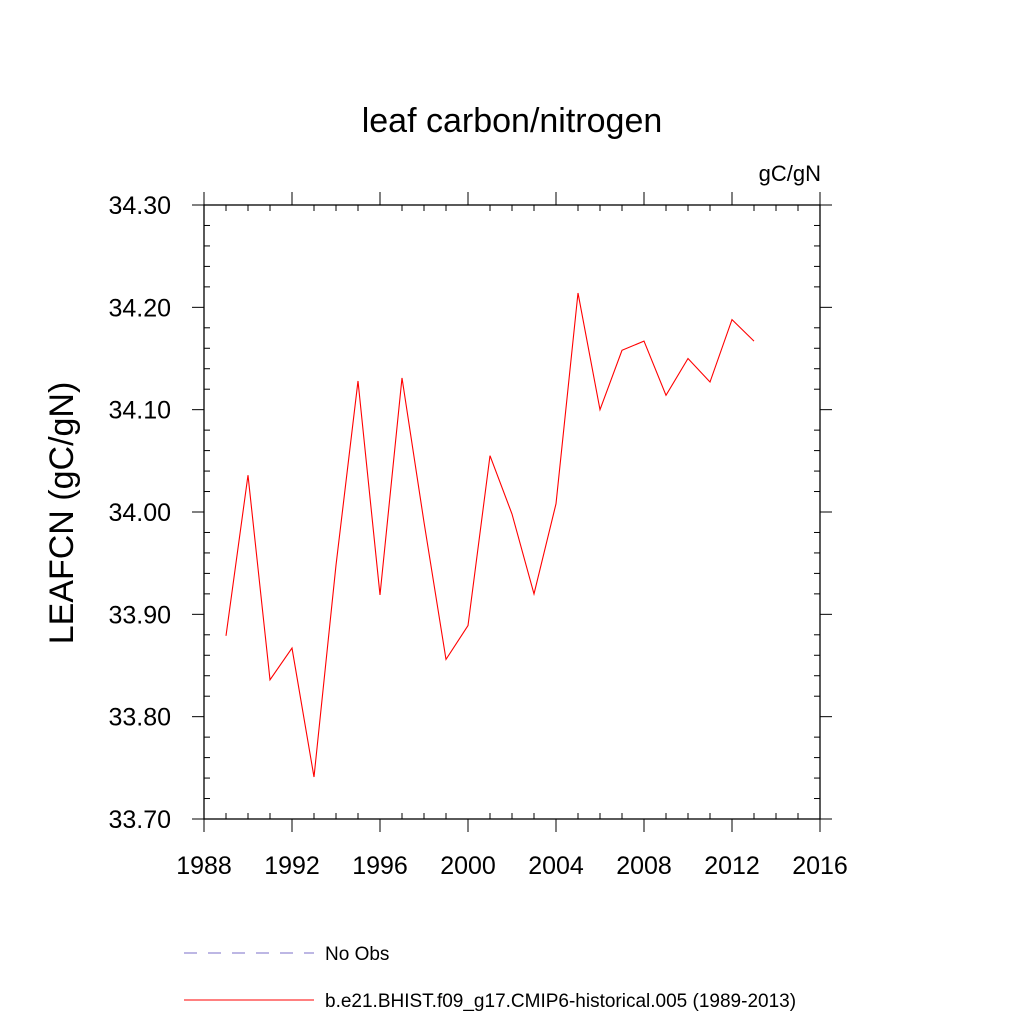 The width and height of the screenshot is (1024, 1024). What do you see at coordinates (139, 411) in the screenshot?
I see `y-tick-label: 34.10` at bounding box center [139, 411].